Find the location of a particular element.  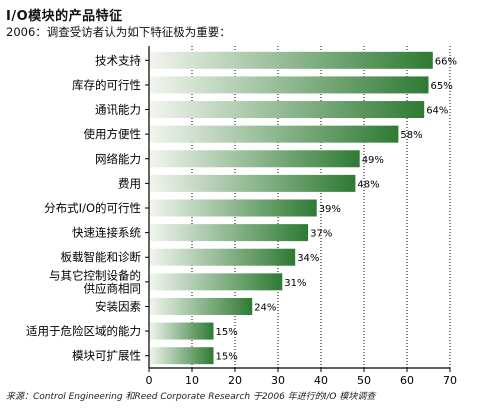

category-label: 供应商相同 is located at coordinates (113, 288).